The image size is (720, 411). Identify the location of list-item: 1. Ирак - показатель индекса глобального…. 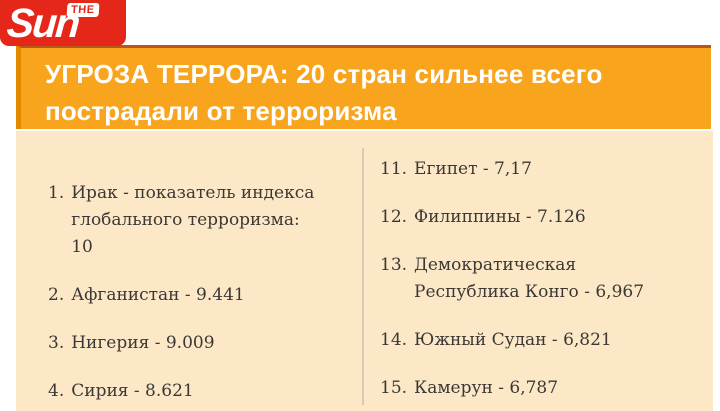
(198, 220).